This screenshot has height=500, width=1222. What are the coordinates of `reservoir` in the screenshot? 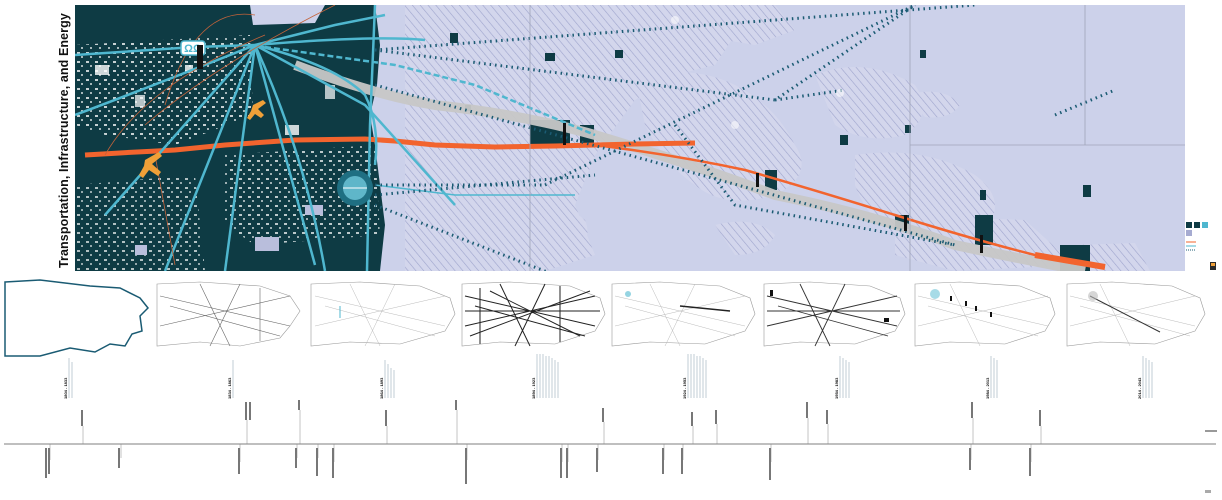 It's located at (355, 188).